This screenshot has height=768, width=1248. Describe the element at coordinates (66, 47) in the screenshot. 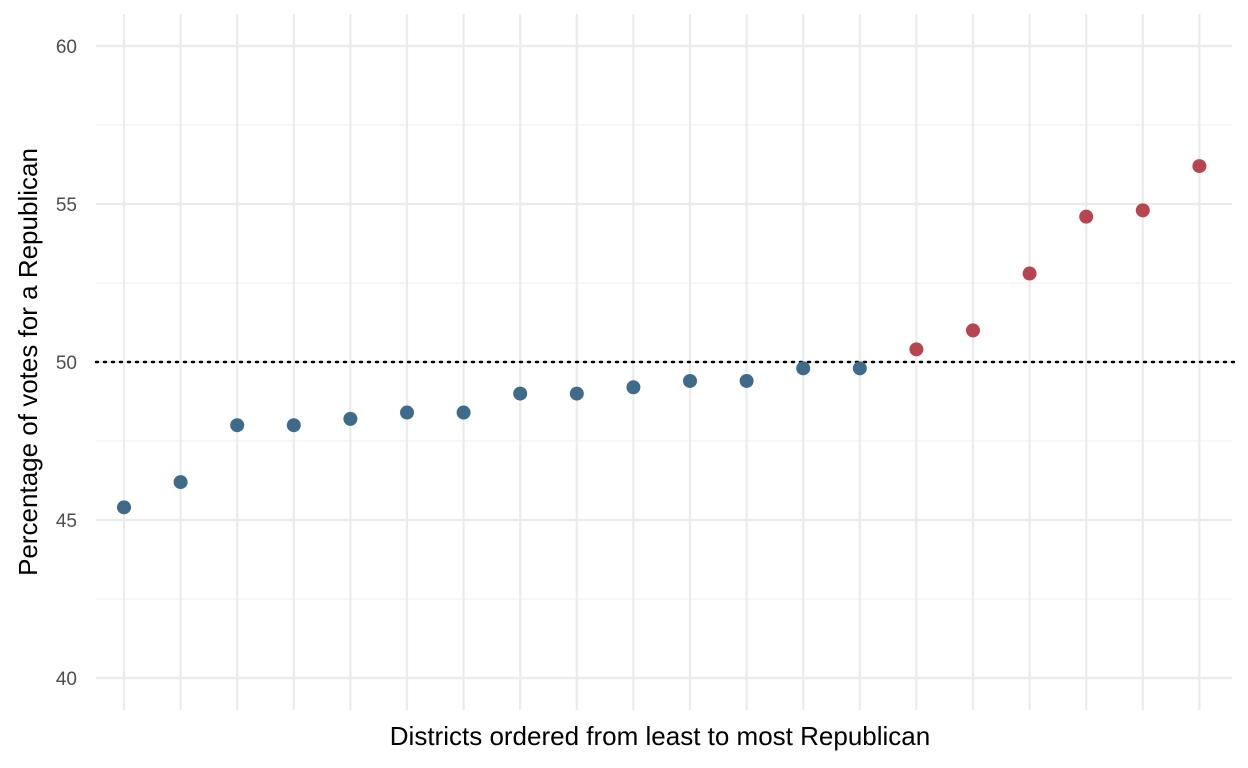

I see `y-tick-label: 60` at that location.